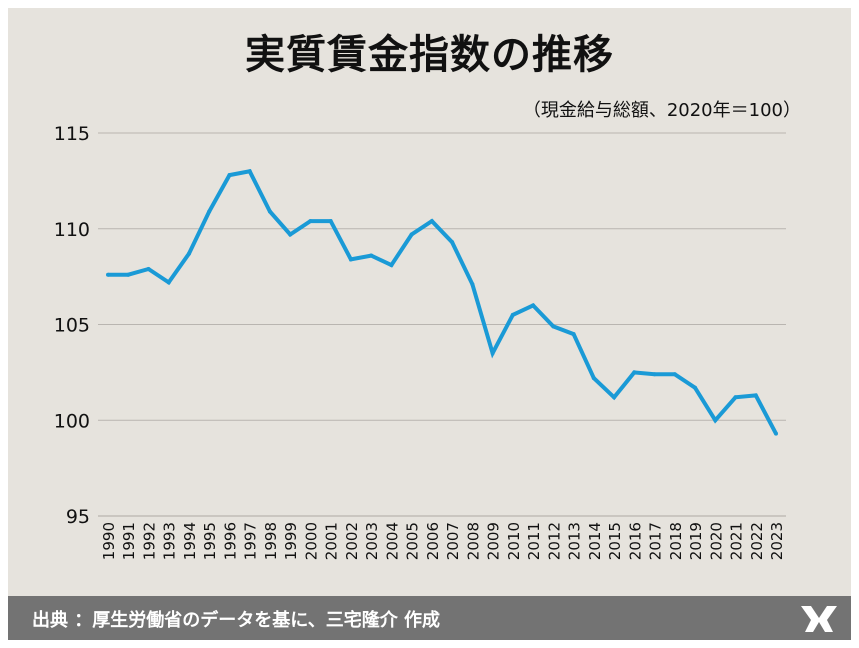 This screenshot has height=648, width=859. What do you see at coordinates (473, 541) in the screenshot?
I see `x-tick-label: 2008` at bounding box center [473, 541].